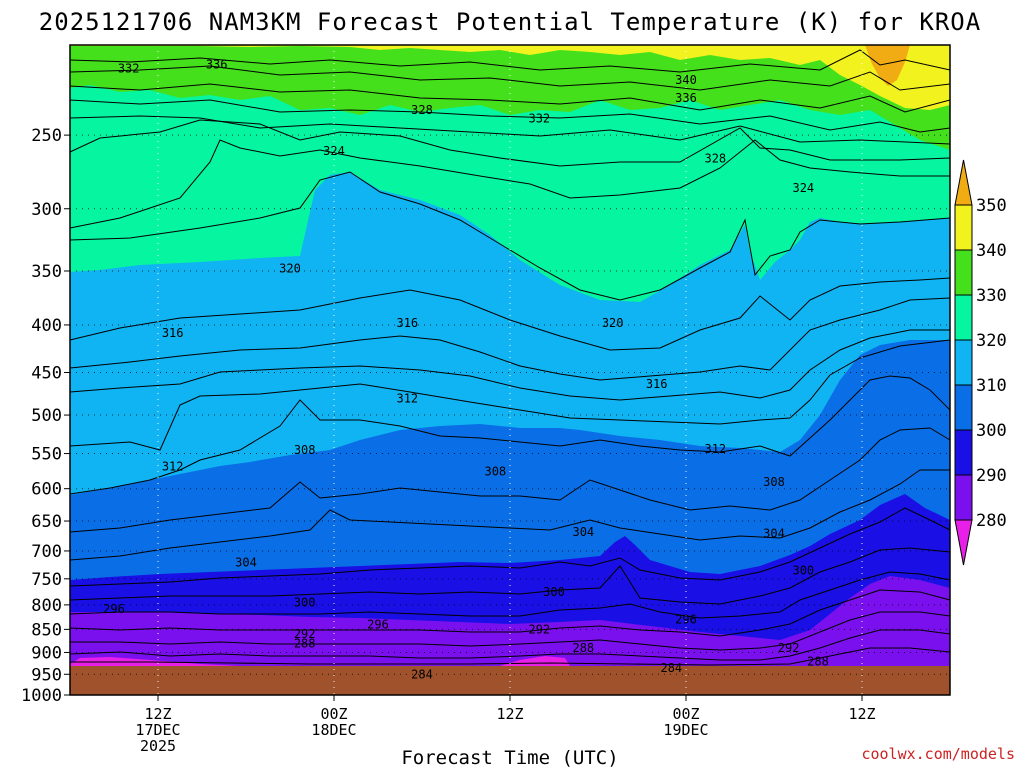 This screenshot has width=1024, height=768. What do you see at coordinates (46, 675) in the screenshot?
I see `y-tick-label: 950` at bounding box center [46, 675].